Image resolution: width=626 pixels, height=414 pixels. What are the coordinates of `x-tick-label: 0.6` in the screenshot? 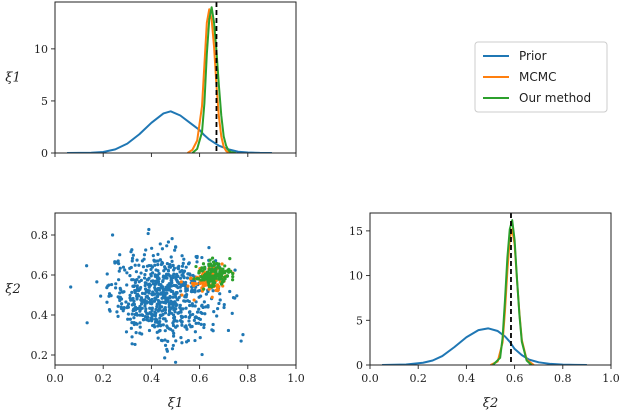 It's located at (515, 378).